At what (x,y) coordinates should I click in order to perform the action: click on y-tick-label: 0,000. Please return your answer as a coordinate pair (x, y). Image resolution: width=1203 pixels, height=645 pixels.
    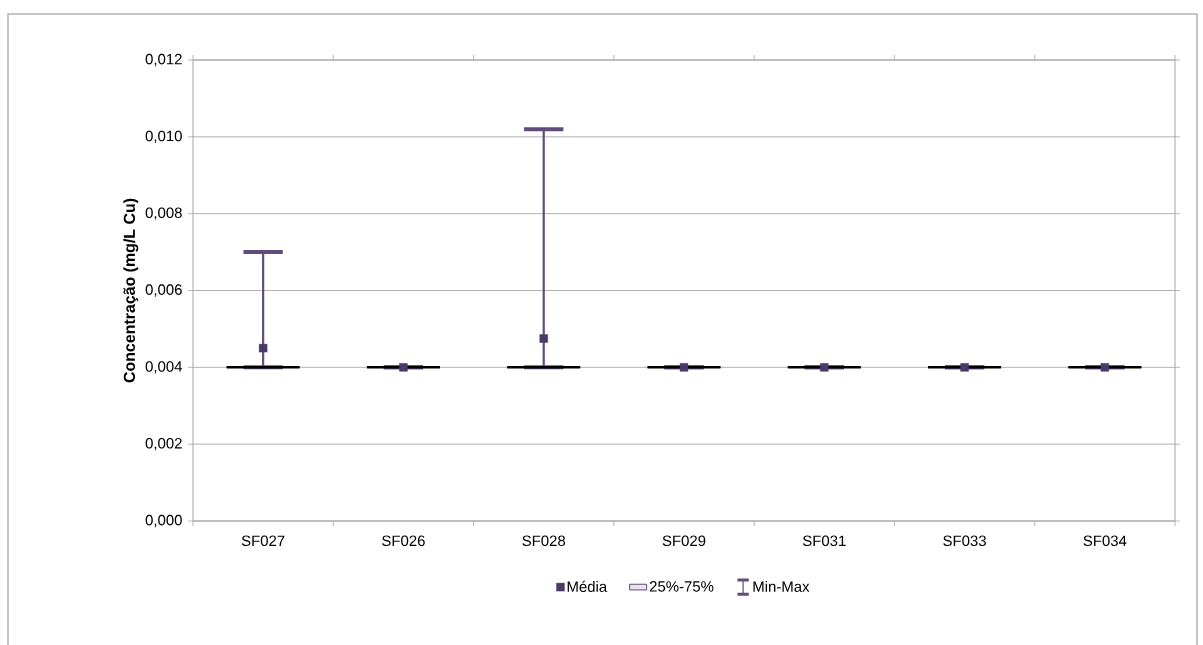
    Looking at the image, I should click on (163, 521).